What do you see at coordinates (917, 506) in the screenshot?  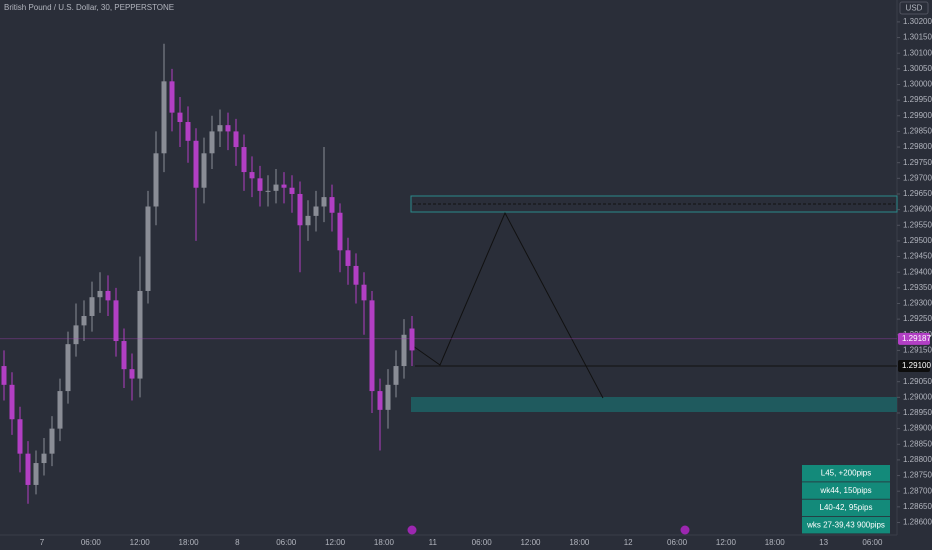 I see `y-tick-label: 1.28650` at bounding box center [917, 506].